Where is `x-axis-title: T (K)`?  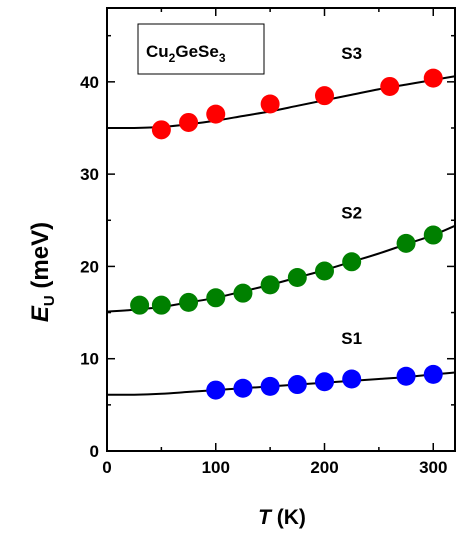
x-axis-title: T (K) is located at coordinates (282, 517).